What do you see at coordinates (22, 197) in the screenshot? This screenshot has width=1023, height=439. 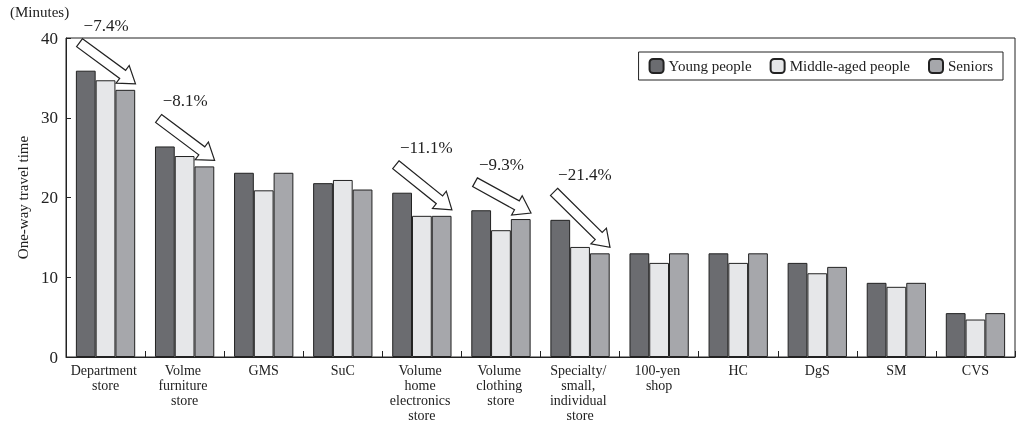 I see `y-axis-title: One-way travel time` at bounding box center [22, 197].